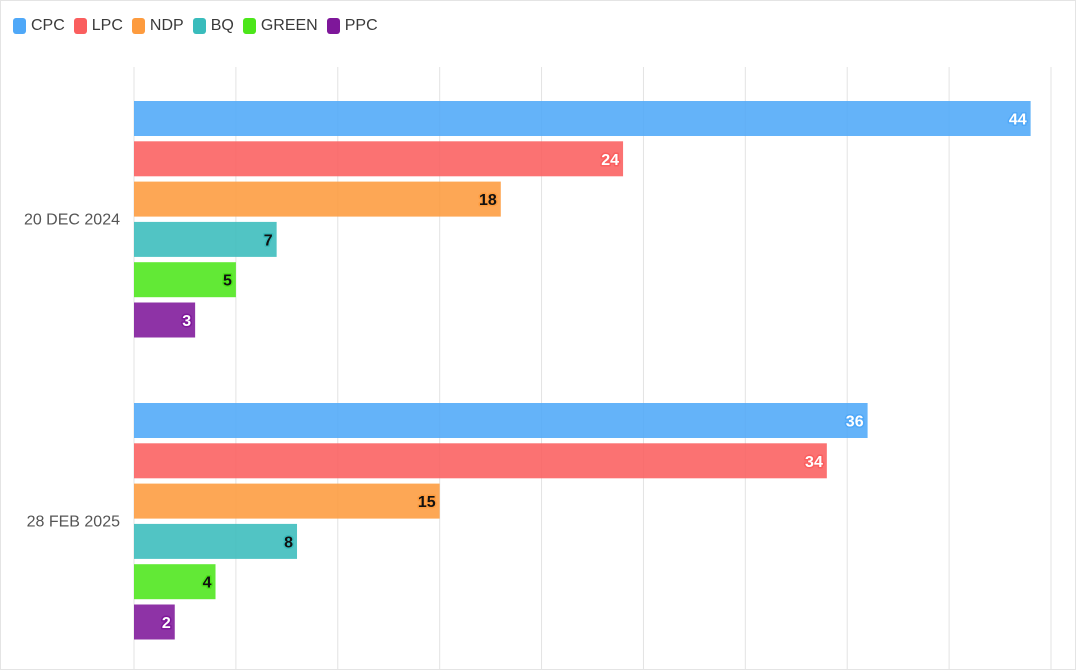 This screenshot has width=1076, height=670. What do you see at coordinates (72, 219) in the screenshot?
I see `category-label: 20 DEC 2024` at bounding box center [72, 219].